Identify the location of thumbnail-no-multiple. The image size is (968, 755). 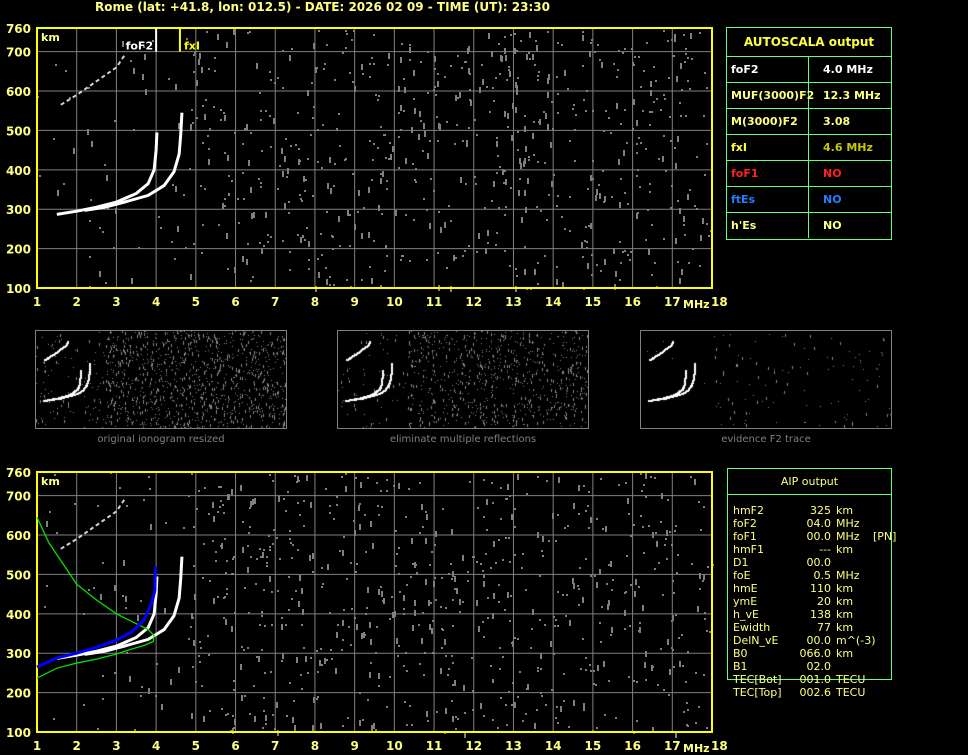
(463, 379).